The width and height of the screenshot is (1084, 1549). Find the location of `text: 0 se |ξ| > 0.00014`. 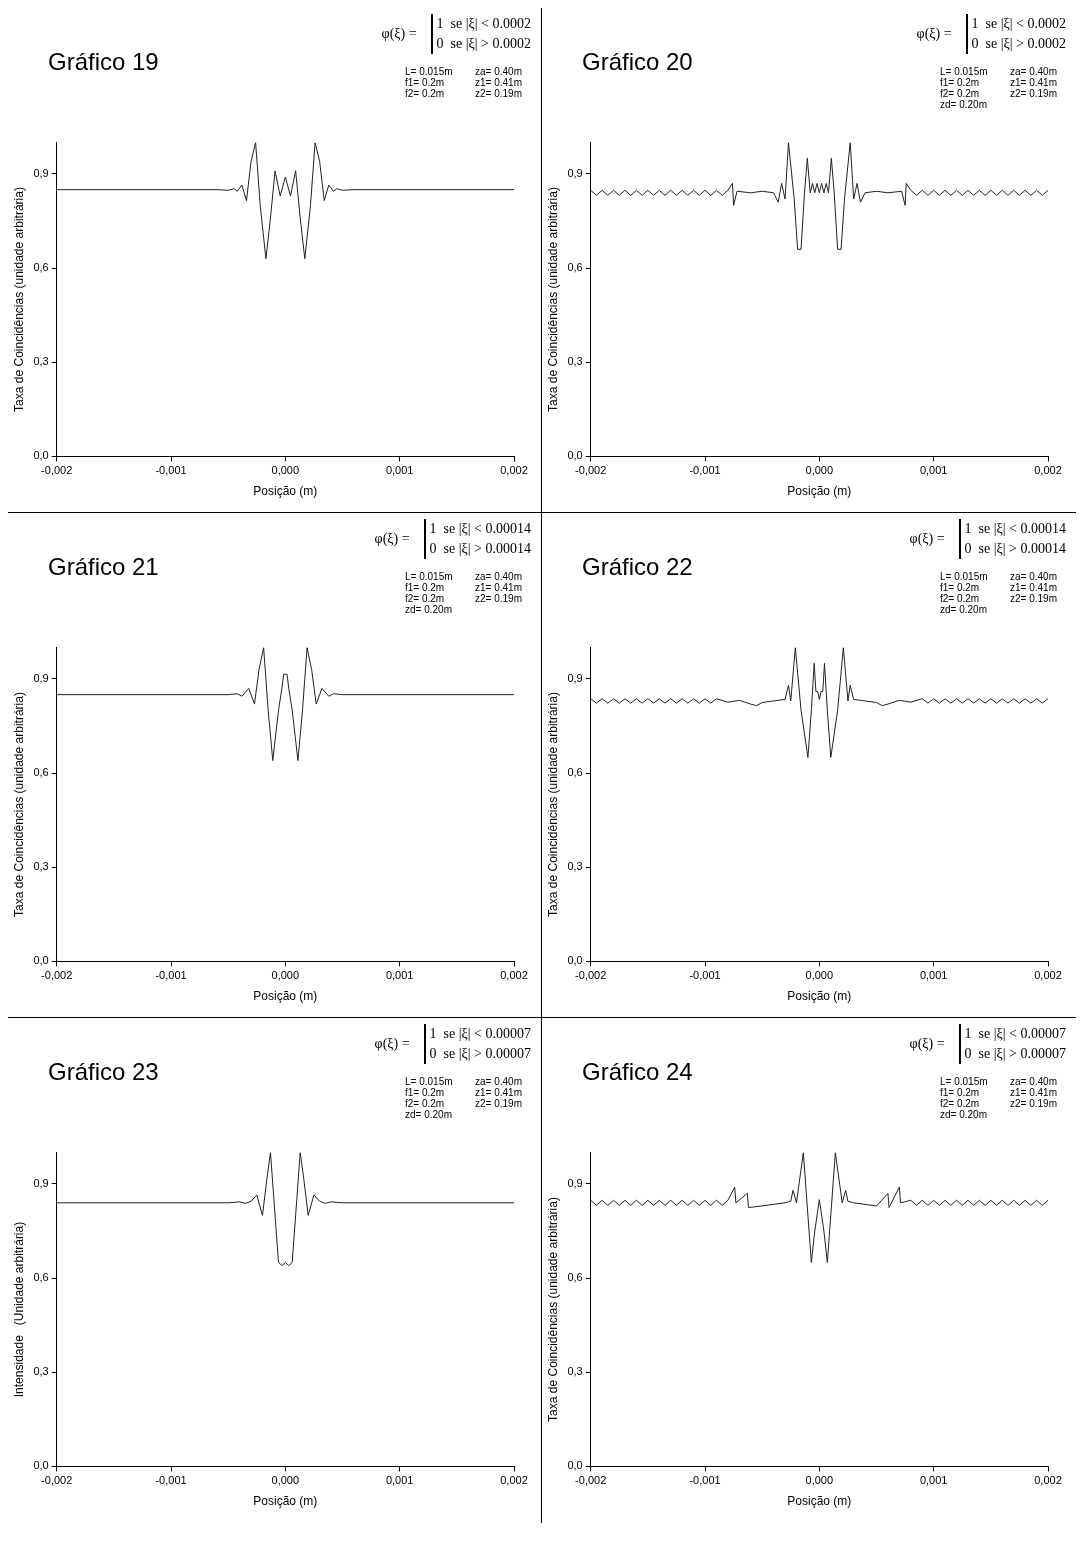

text: 0 se |ξ| > 0.00014 is located at coordinates (480, 549).